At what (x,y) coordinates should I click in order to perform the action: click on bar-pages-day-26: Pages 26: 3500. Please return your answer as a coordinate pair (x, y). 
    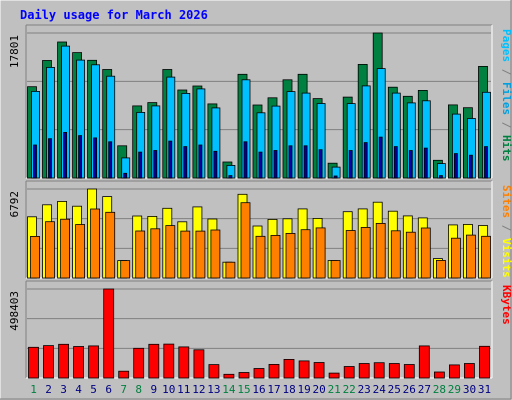
    Looking at the image, I should click on (410, 164).